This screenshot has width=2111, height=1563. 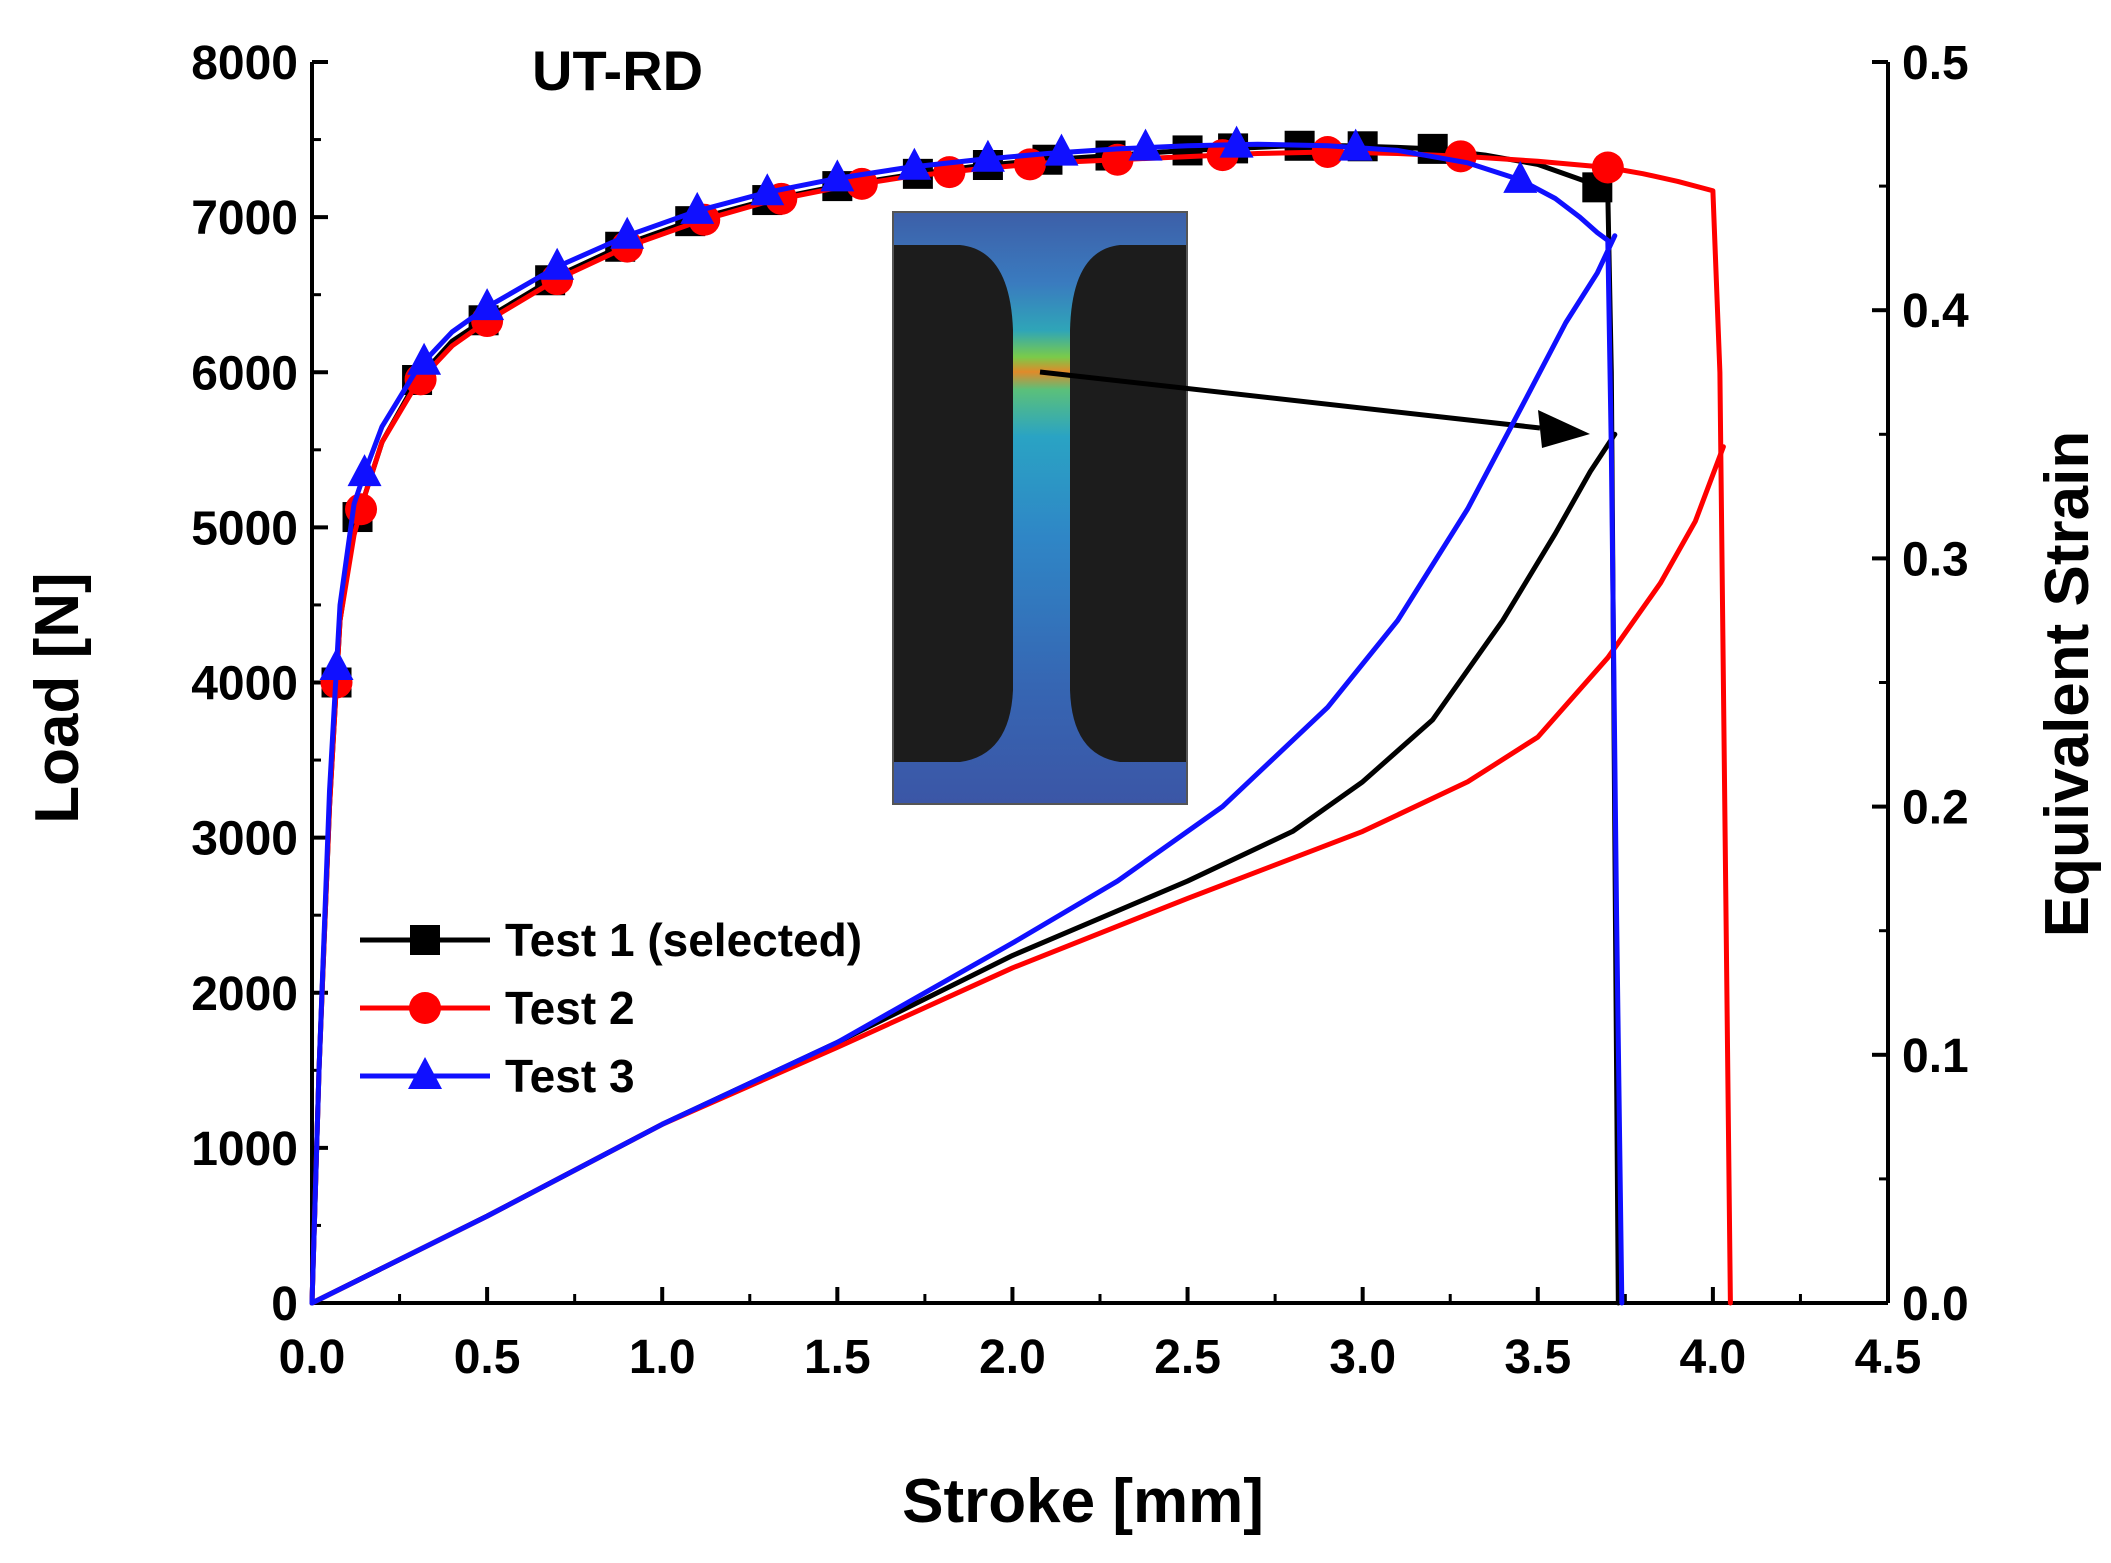 What do you see at coordinates (617, 70) in the screenshot?
I see `chart-title: UT-RD` at bounding box center [617, 70].